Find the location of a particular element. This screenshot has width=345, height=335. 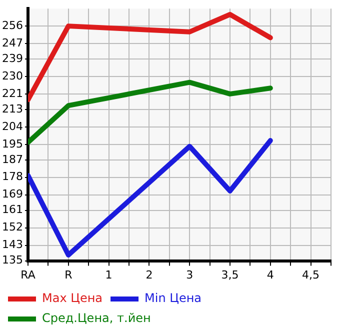

y-tick-label: 135 is located at coordinates (12, 260).